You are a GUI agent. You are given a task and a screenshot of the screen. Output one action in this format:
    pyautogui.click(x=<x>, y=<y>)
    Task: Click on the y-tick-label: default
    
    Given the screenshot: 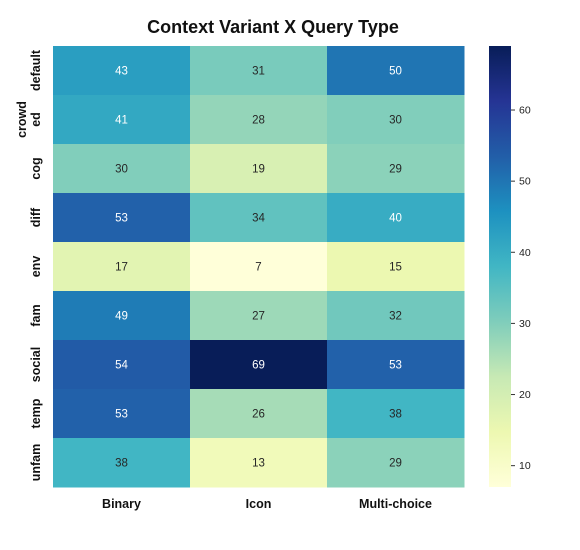 What is the action you would take?
    pyautogui.click(x=36, y=70)
    